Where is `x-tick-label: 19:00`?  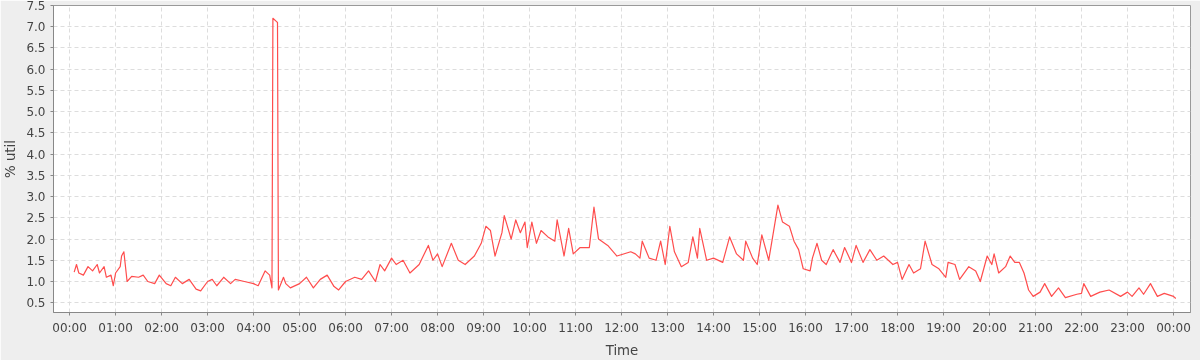
x-tick-label: 19:00 is located at coordinates (943, 327).